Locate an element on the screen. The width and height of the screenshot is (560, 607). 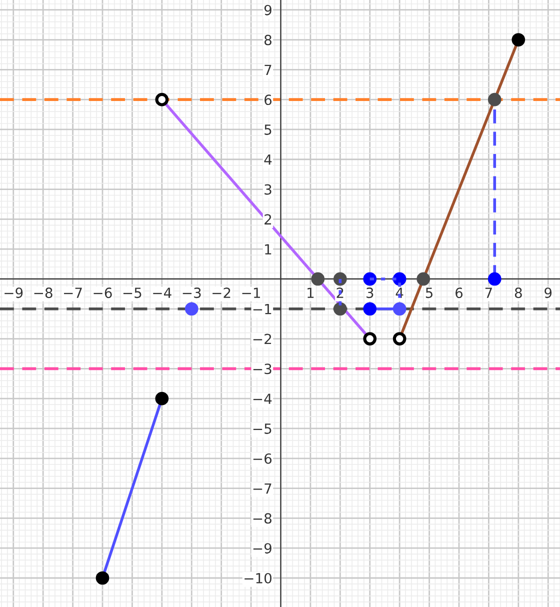
y-tick-label: −5 is located at coordinates (262, 429).